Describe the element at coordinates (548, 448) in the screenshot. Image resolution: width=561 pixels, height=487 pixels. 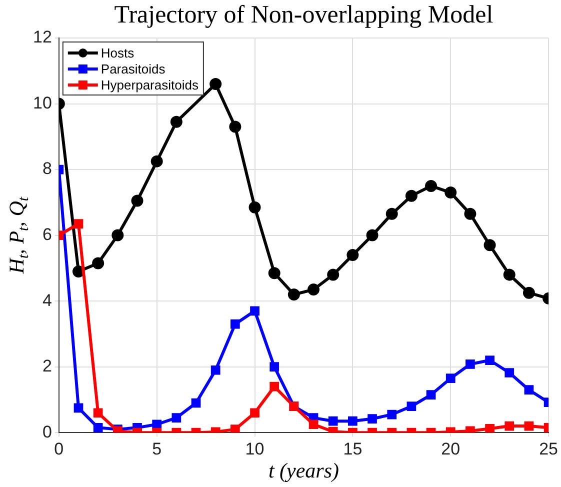
I see `x-tick-label: 25` at that location.